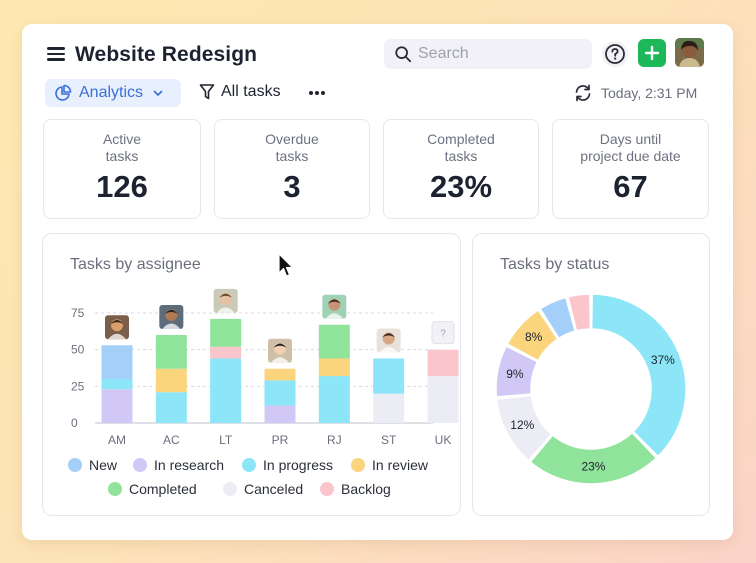  I want to click on stat-label: Completed tasks, so click(461, 147).